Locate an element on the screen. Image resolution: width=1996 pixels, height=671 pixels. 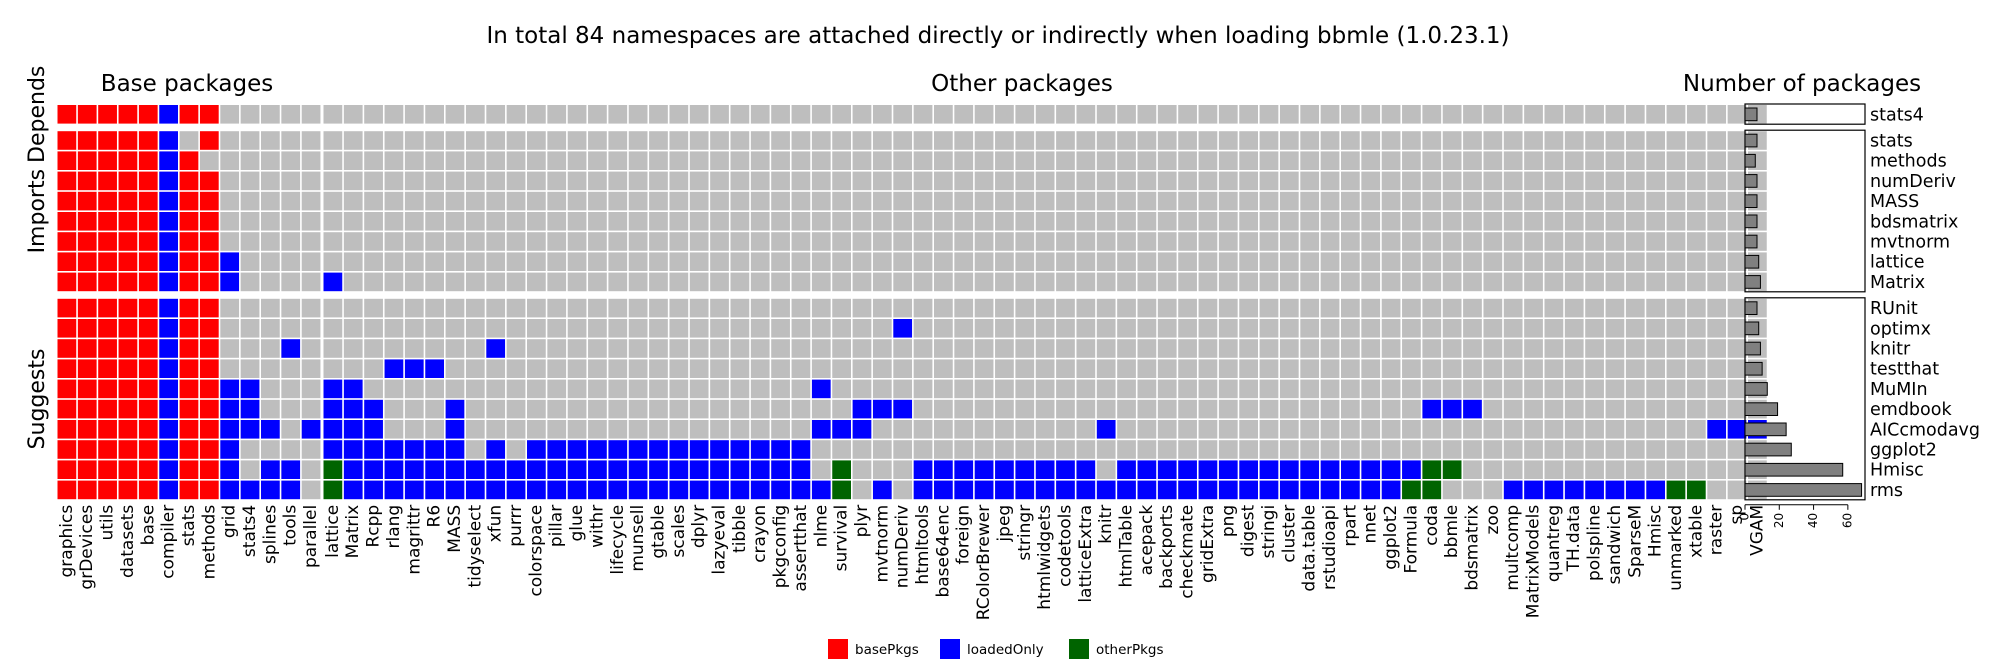
cell-numderiv-scales is located at coordinates (679, 181).